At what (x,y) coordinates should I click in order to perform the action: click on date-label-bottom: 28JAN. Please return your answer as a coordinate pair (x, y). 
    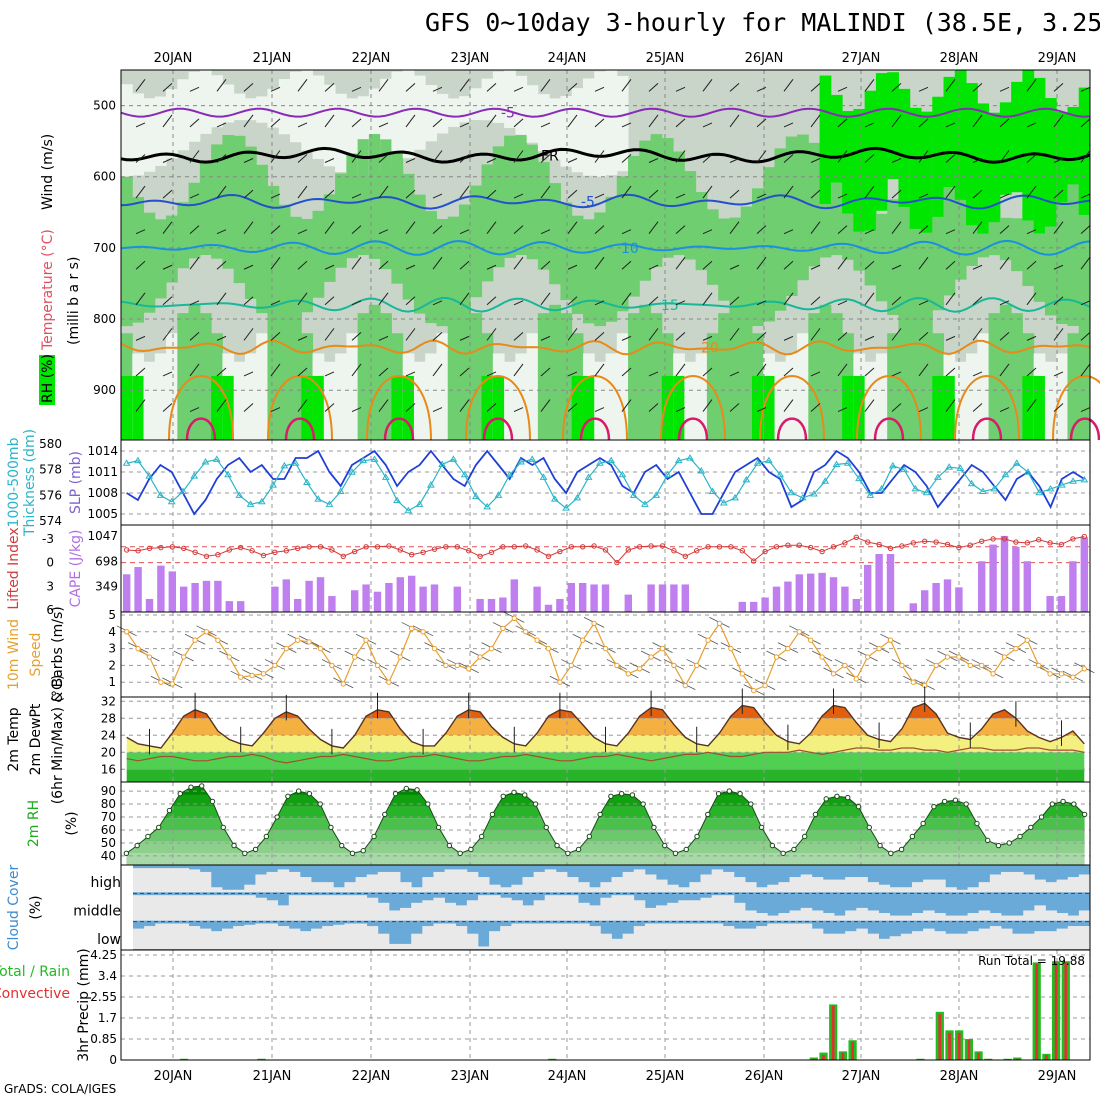
    Looking at the image, I should click on (959, 1076).